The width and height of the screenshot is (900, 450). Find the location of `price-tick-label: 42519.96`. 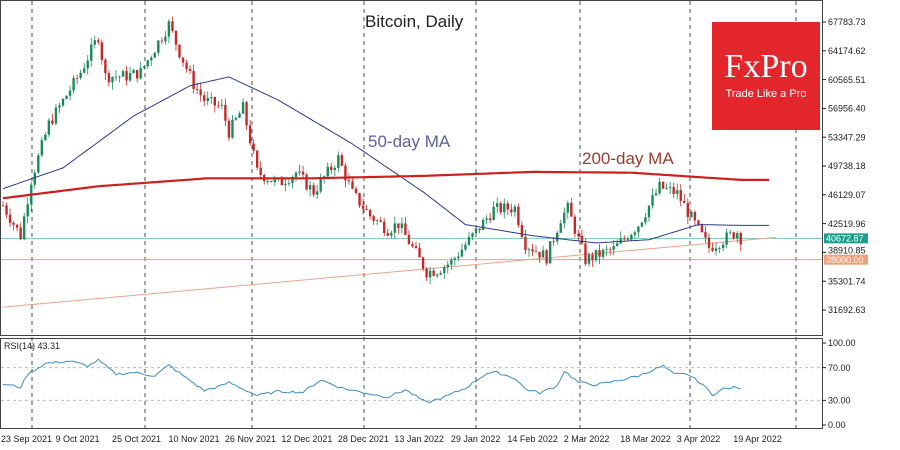

price-tick-label: 42519.96 is located at coordinates (847, 224).